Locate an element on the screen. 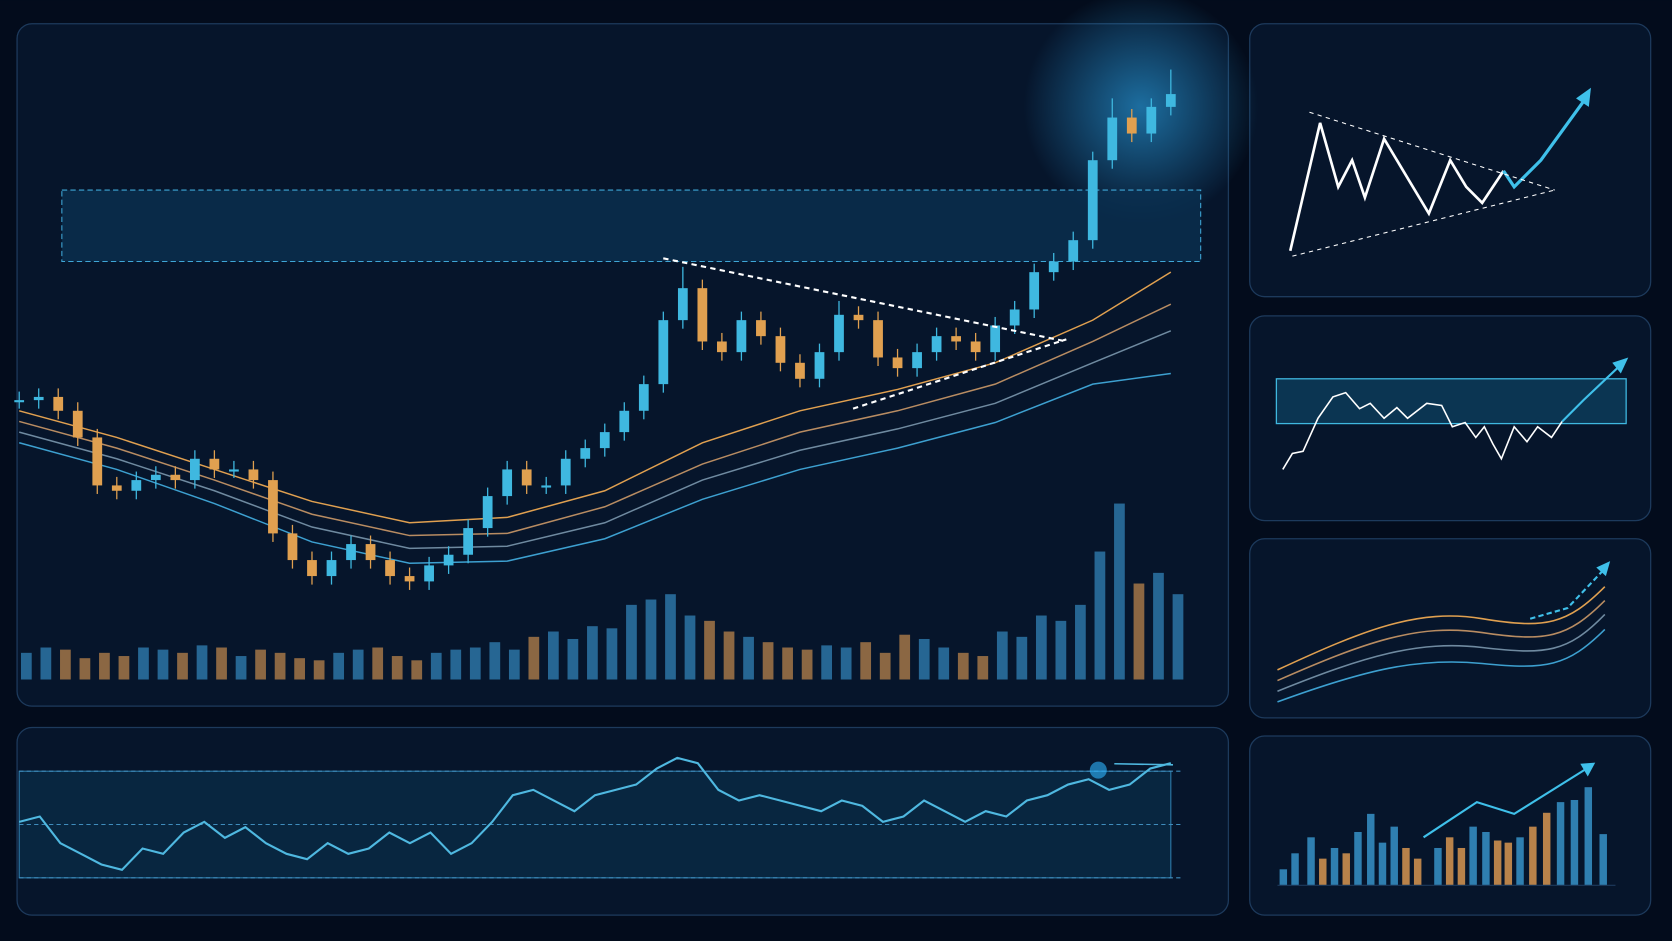  oscillator is located at coordinates (601, 817).